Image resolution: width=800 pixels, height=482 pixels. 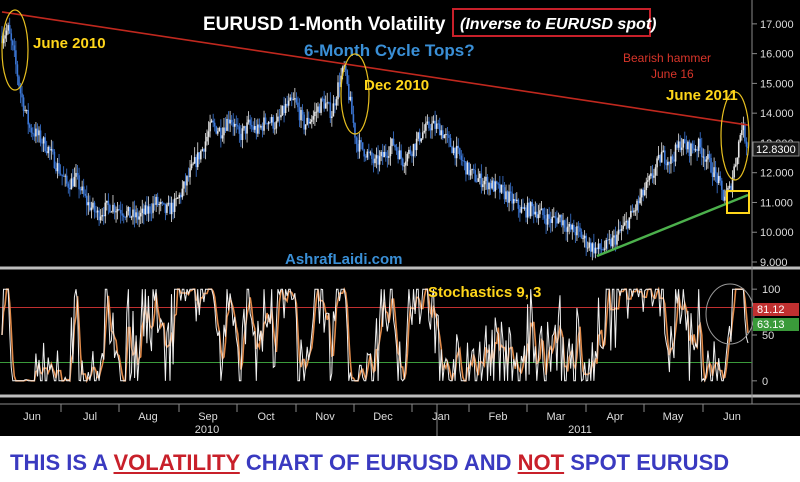 I want to click on price-tick-label: 11.000, so click(x=776, y=203).